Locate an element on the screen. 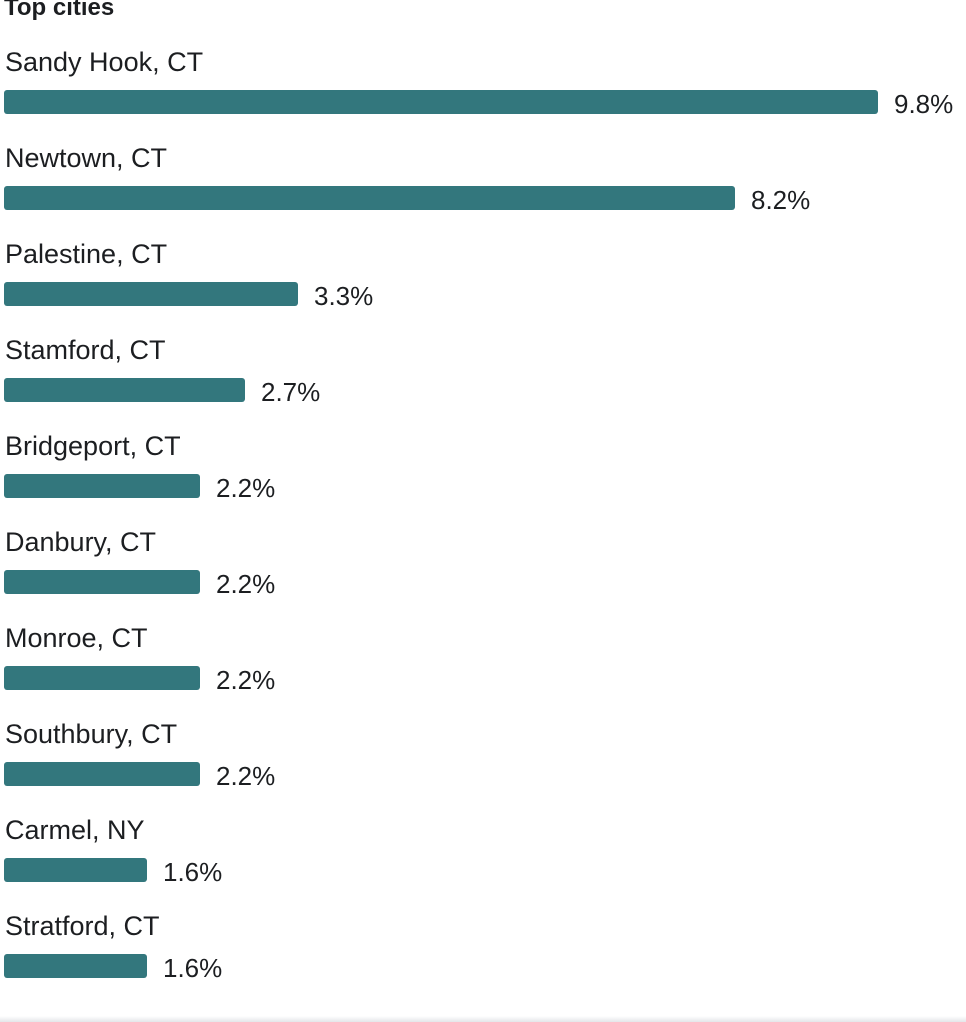 Image resolution: width=966 pixels, height=1022 pixels. city-row: Palestine, CT 3.3% is located at coordinates (483, 284).